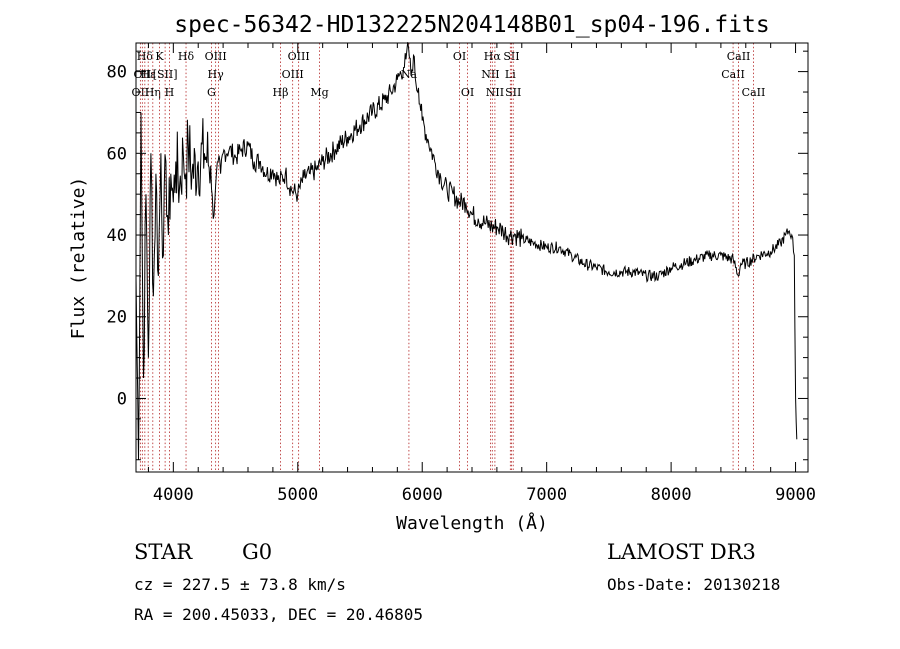  Describe the element at coordinates (671, 495) in the screenshot. I see `x-tick-label: 8000` at that location.